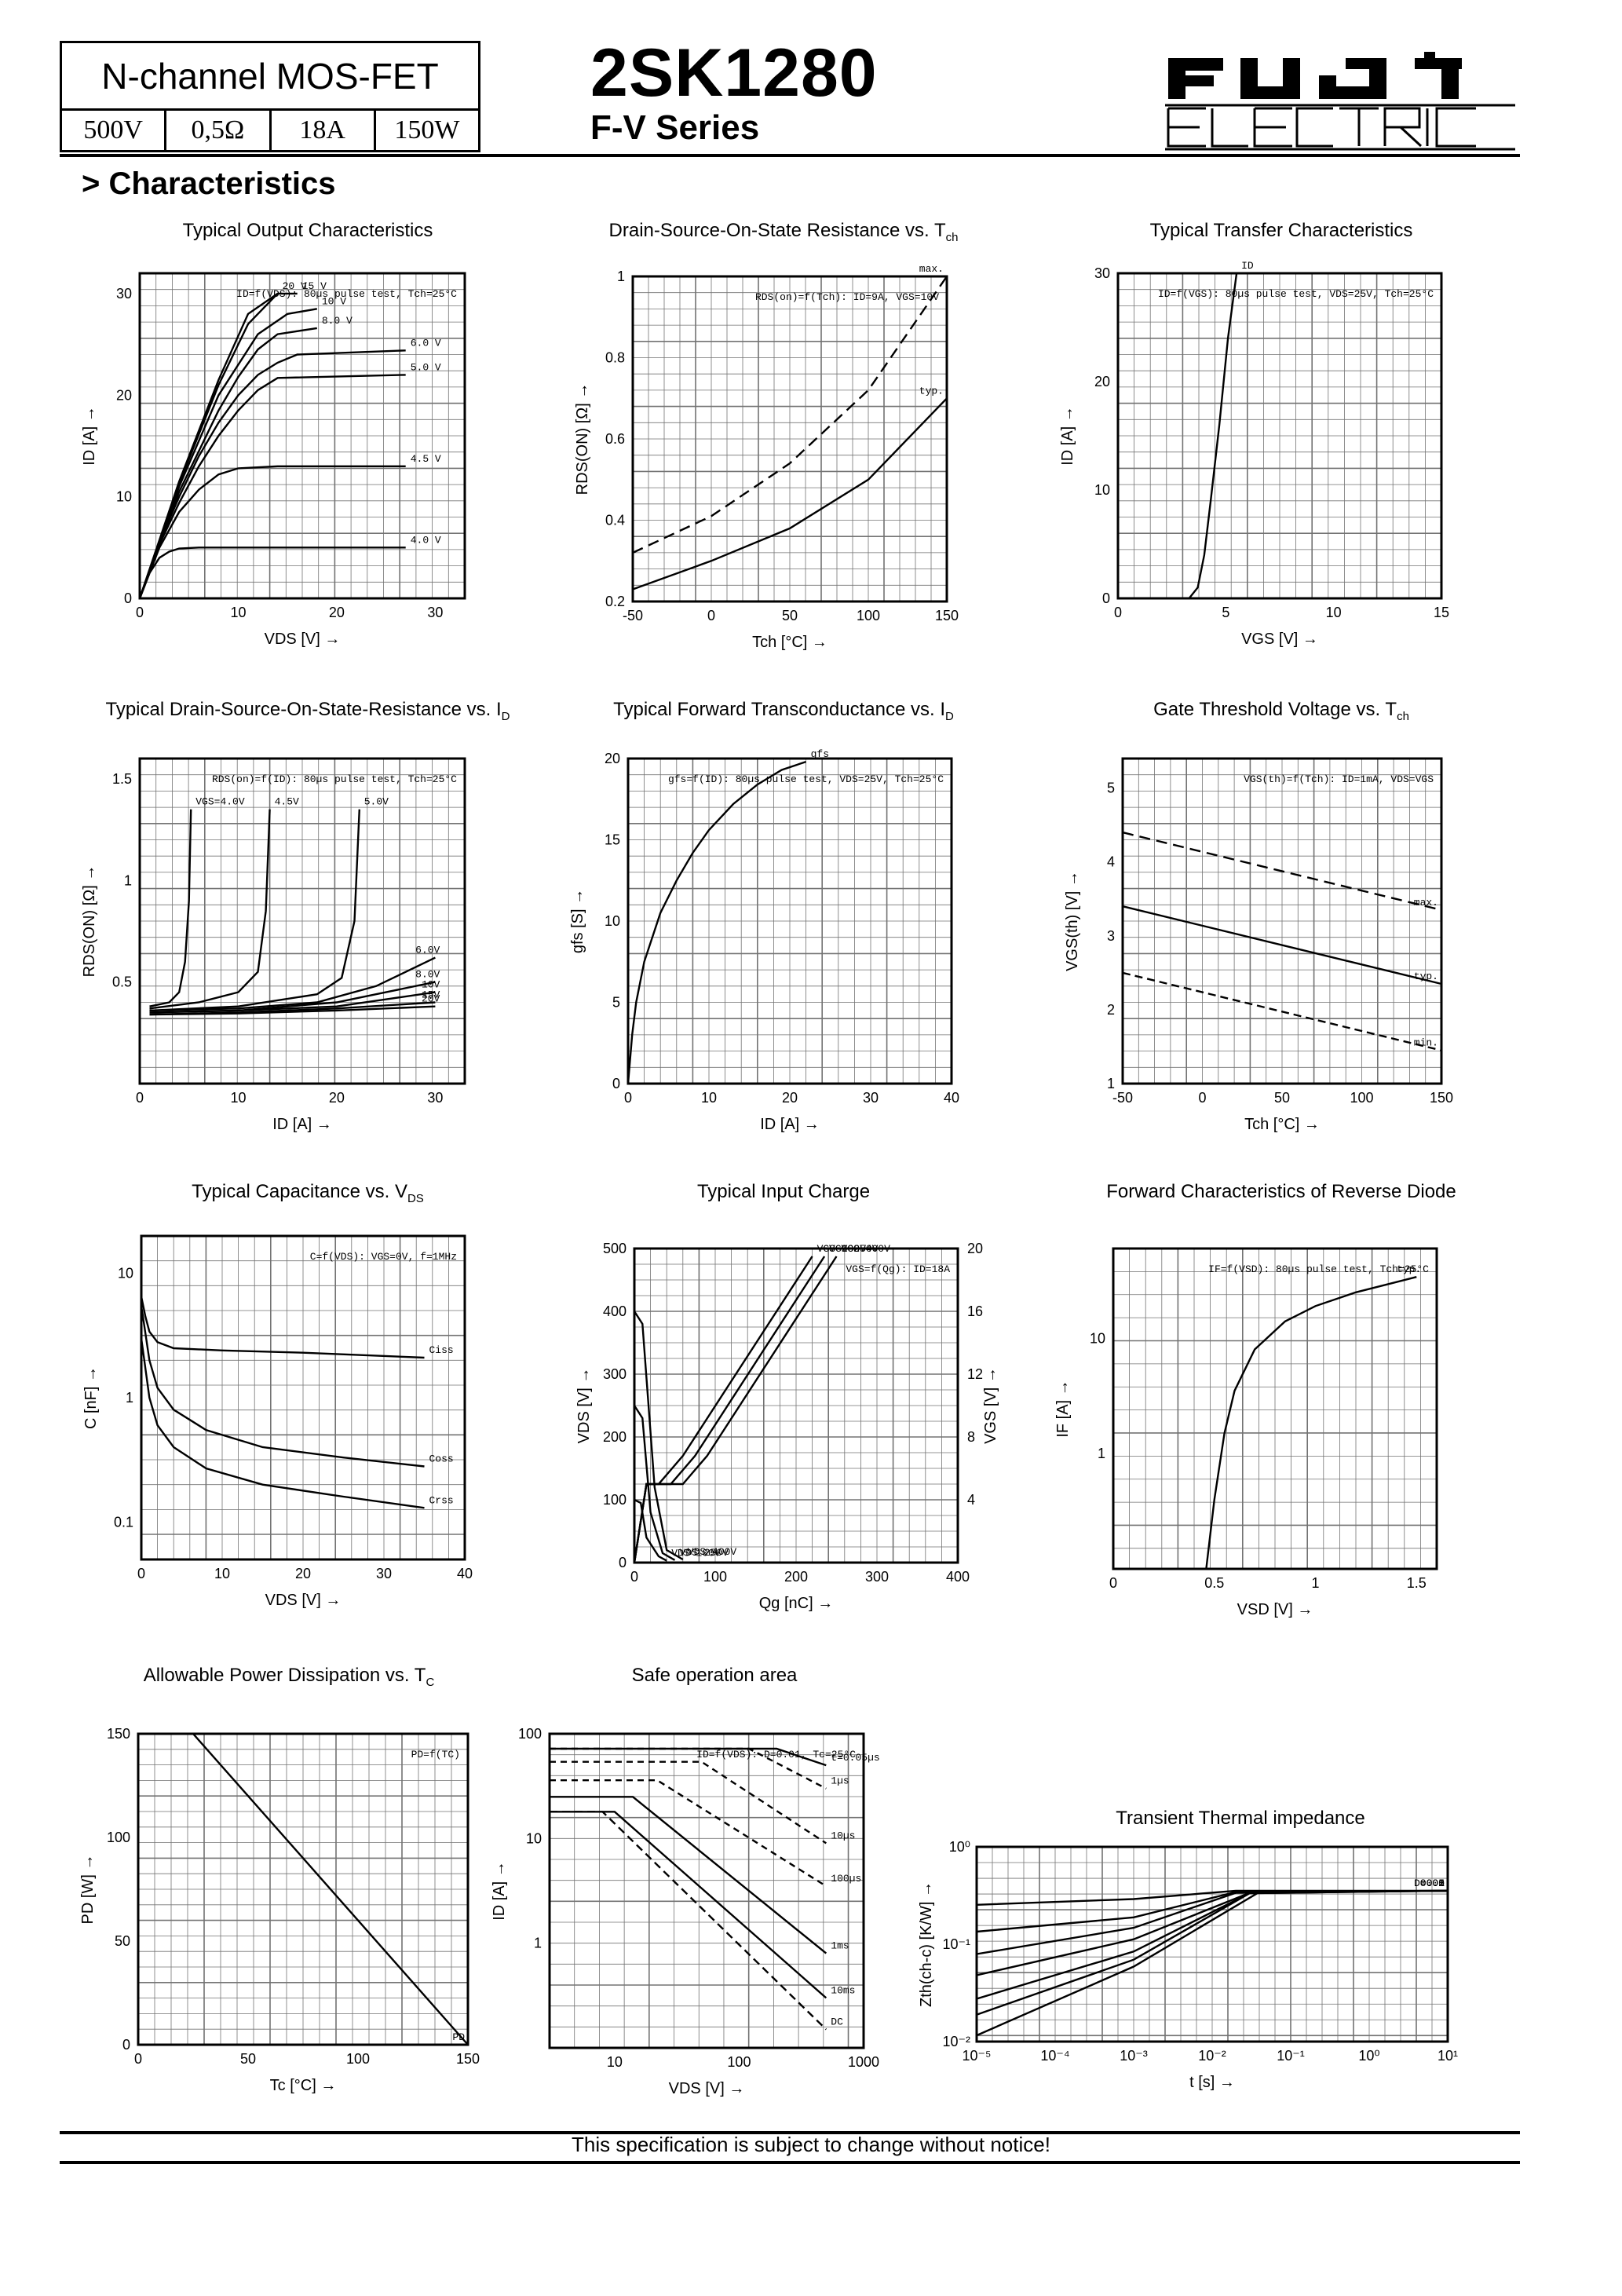 Image resolution: width=1622 pixels, height=2296 pixels. Describe the element at coordinates (612, 840) in the screenshot. I see `y-tick-label: 15` at that location.